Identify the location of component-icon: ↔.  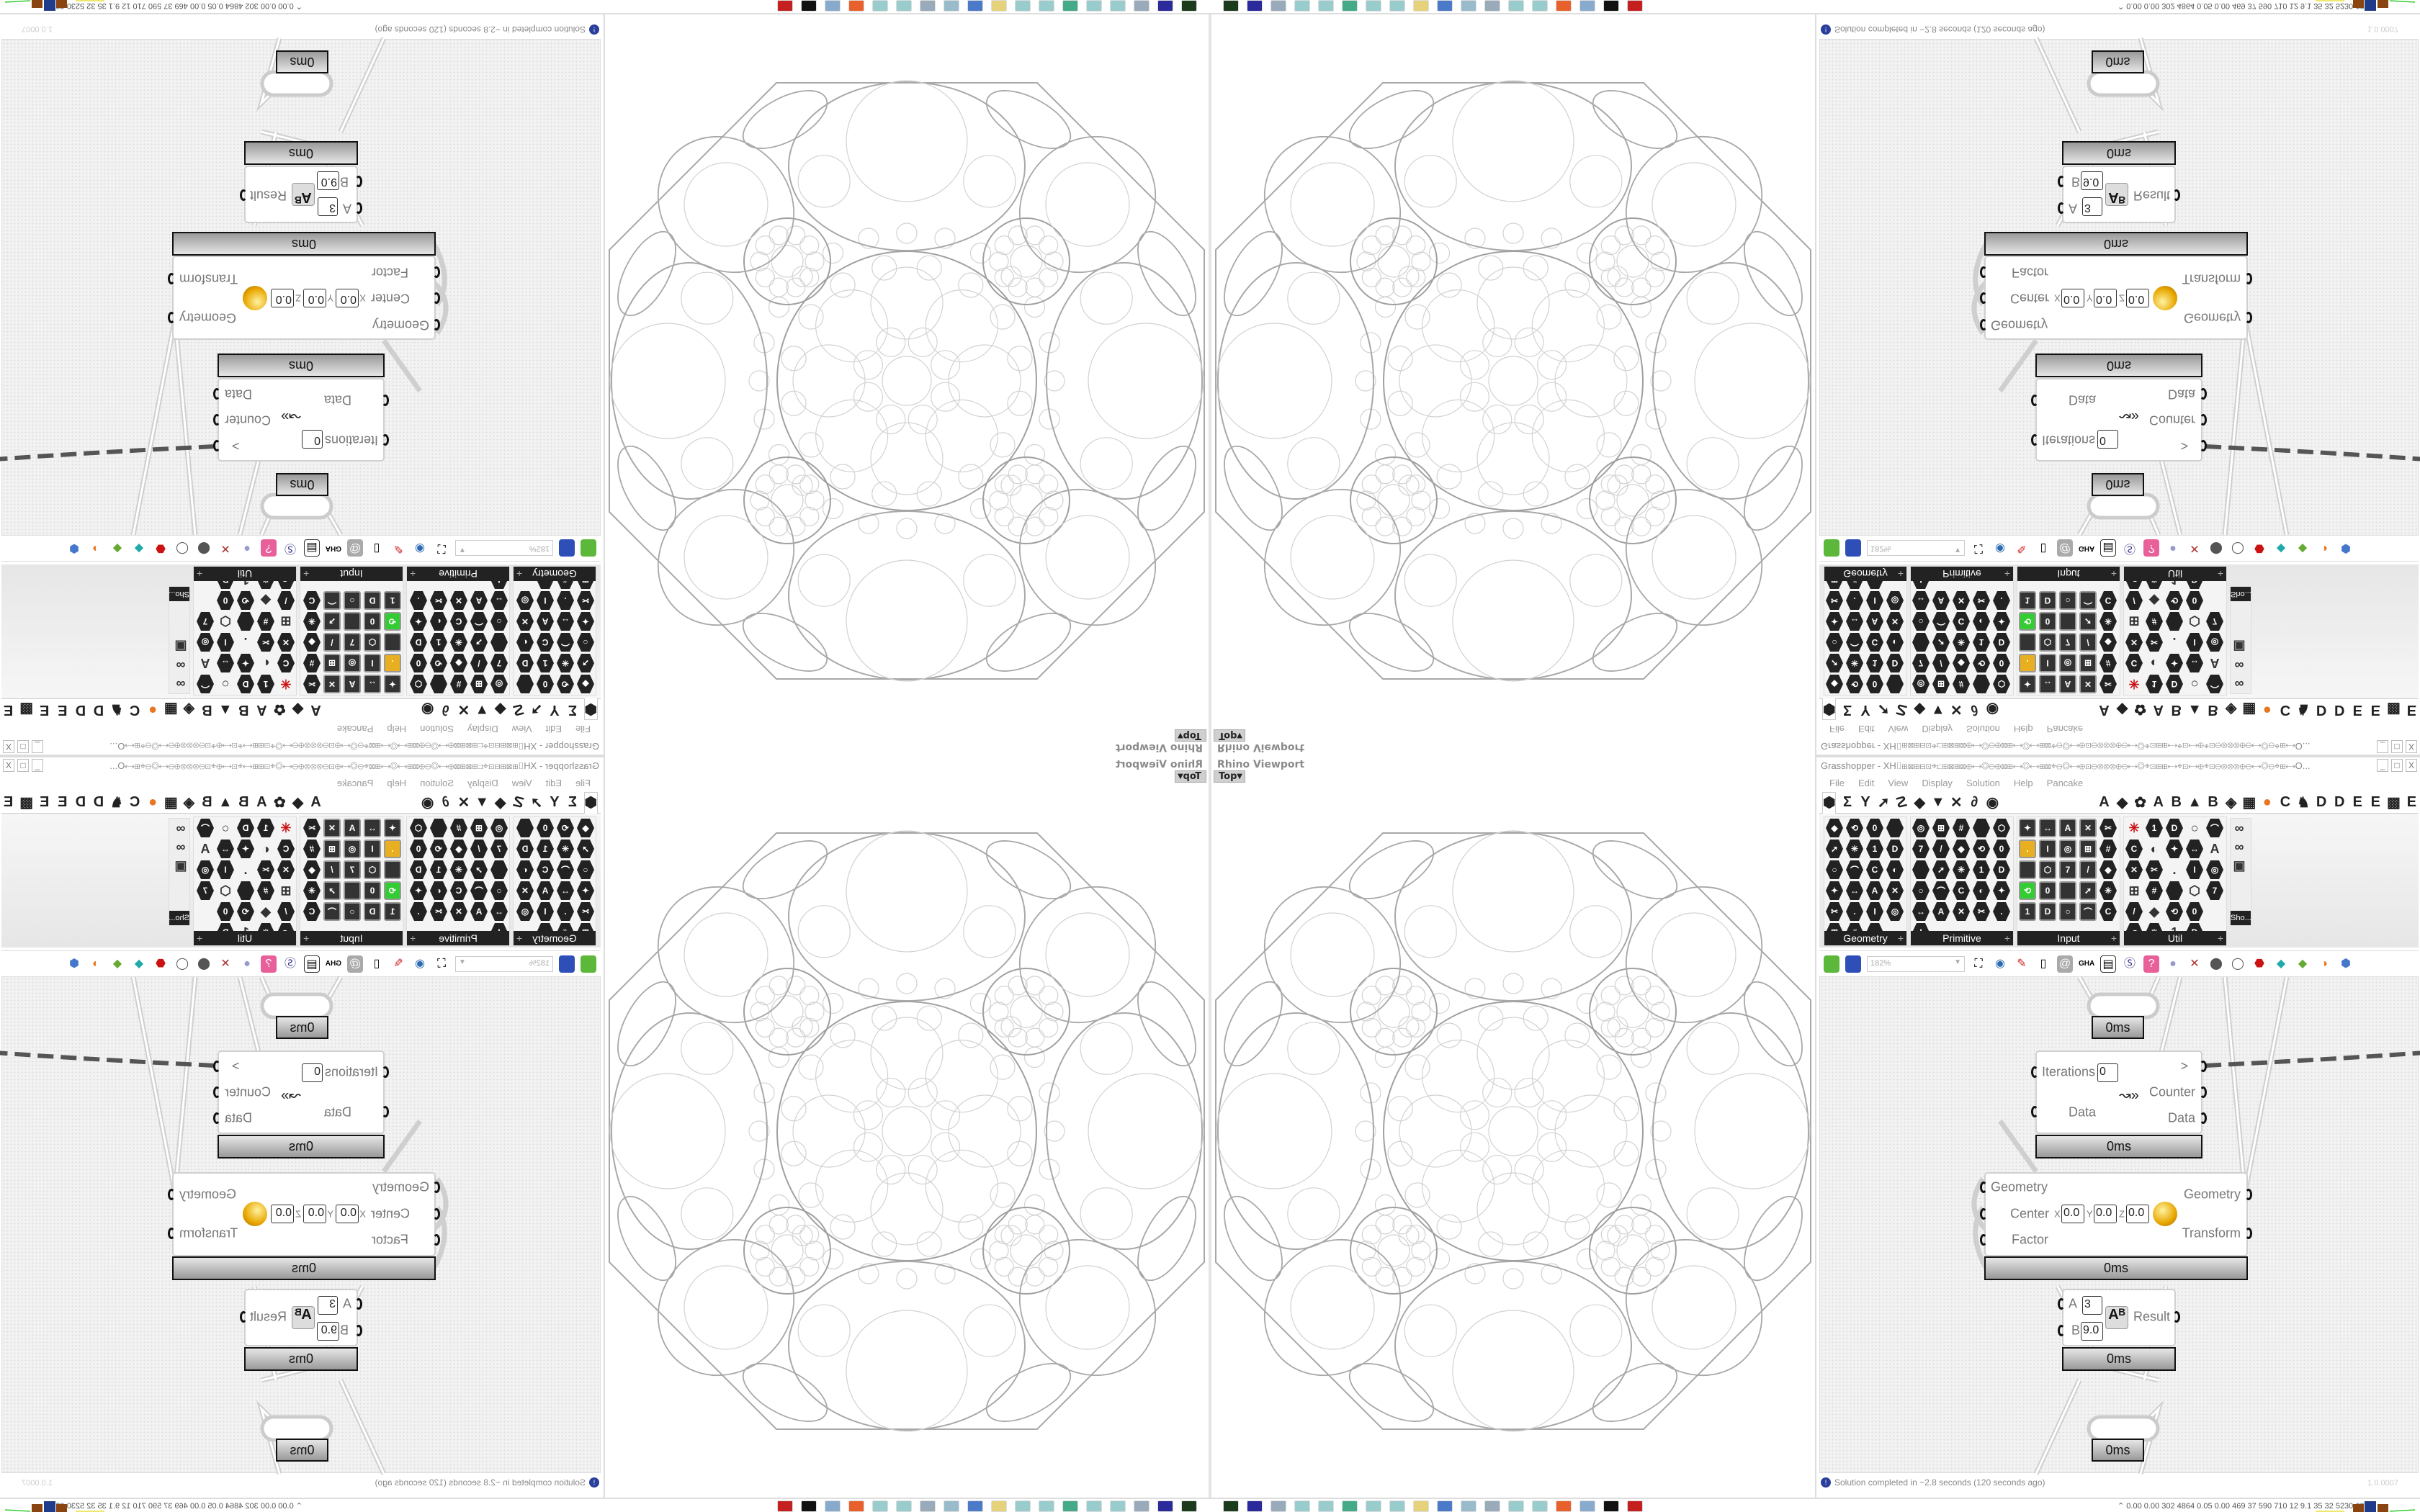
(372, 828).